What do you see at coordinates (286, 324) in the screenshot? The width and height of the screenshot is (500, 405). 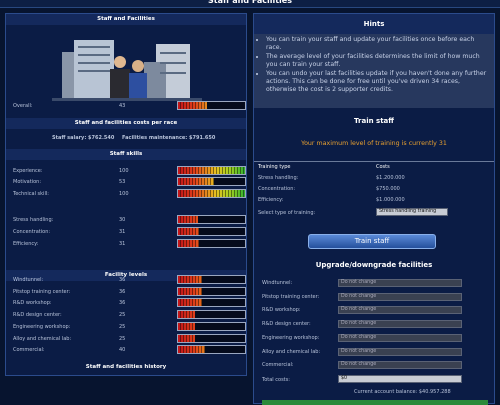 I see `facility-label: R&D design center:` at bounding box center [286, 324].